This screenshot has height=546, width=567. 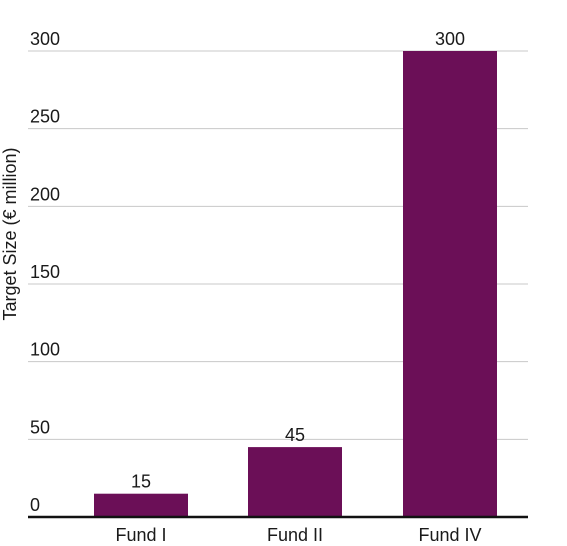 What do you see at coordinates (35, 505) in the screenshot?
I see `y-tick-label-0: 0` at bounding box center [35, 505].